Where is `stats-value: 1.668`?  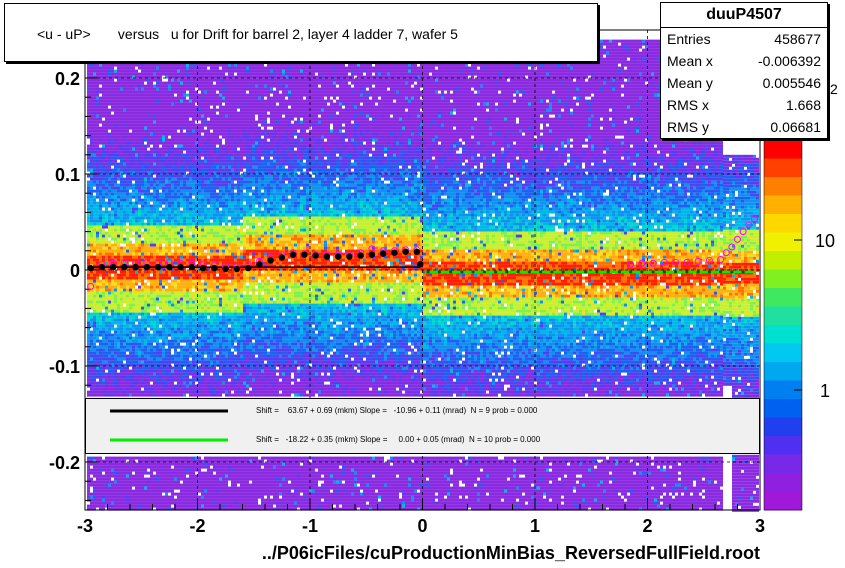 stats-value: 1.668 is located at coordinates (803, 105).